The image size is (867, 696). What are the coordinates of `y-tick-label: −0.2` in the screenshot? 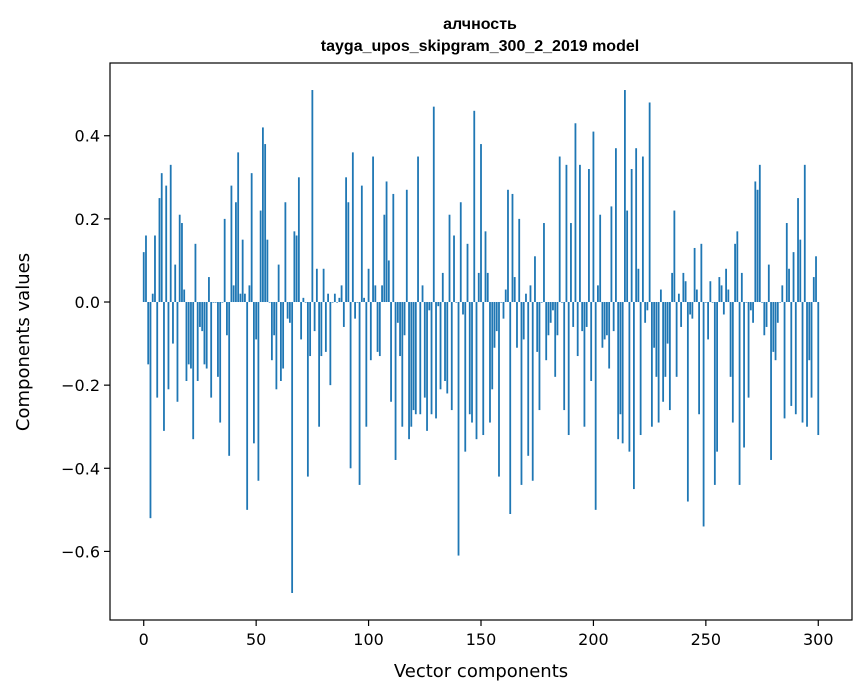 It's located at (80, 385).